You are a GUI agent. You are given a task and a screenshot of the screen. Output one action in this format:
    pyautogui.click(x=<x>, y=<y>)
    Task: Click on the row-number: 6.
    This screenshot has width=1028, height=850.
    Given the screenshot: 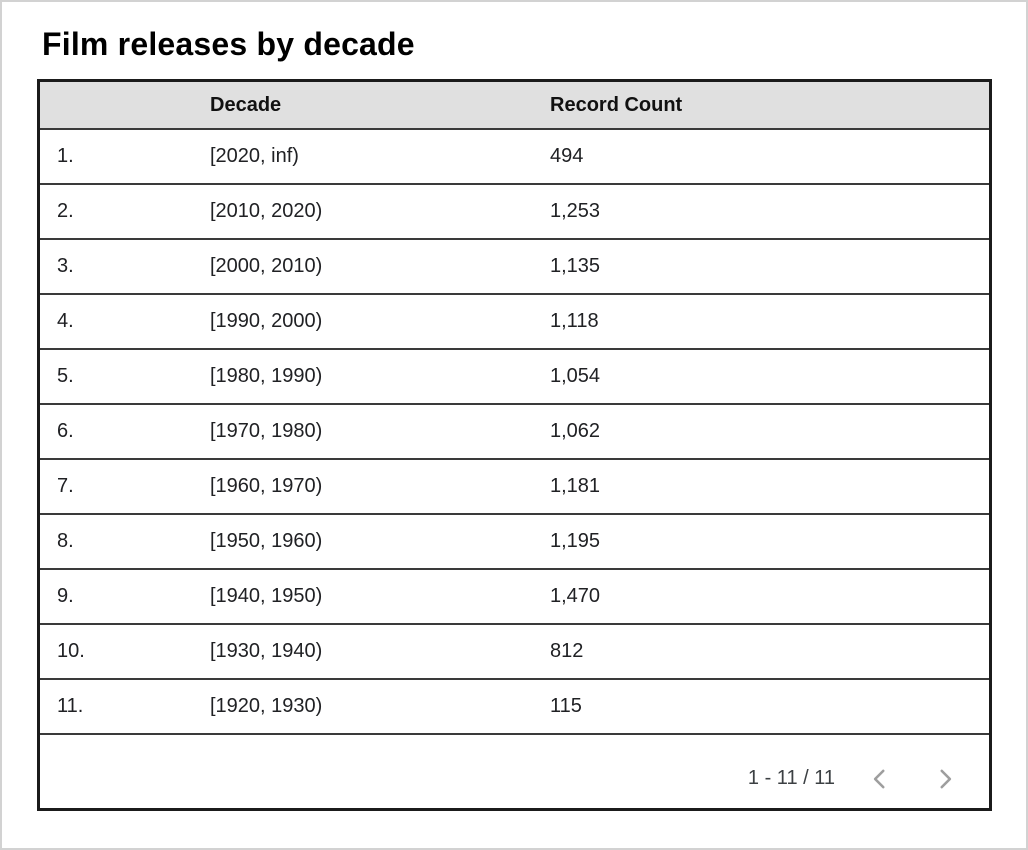 What is the action you would take?
    pyautogui.click(x=65, y=431)
    